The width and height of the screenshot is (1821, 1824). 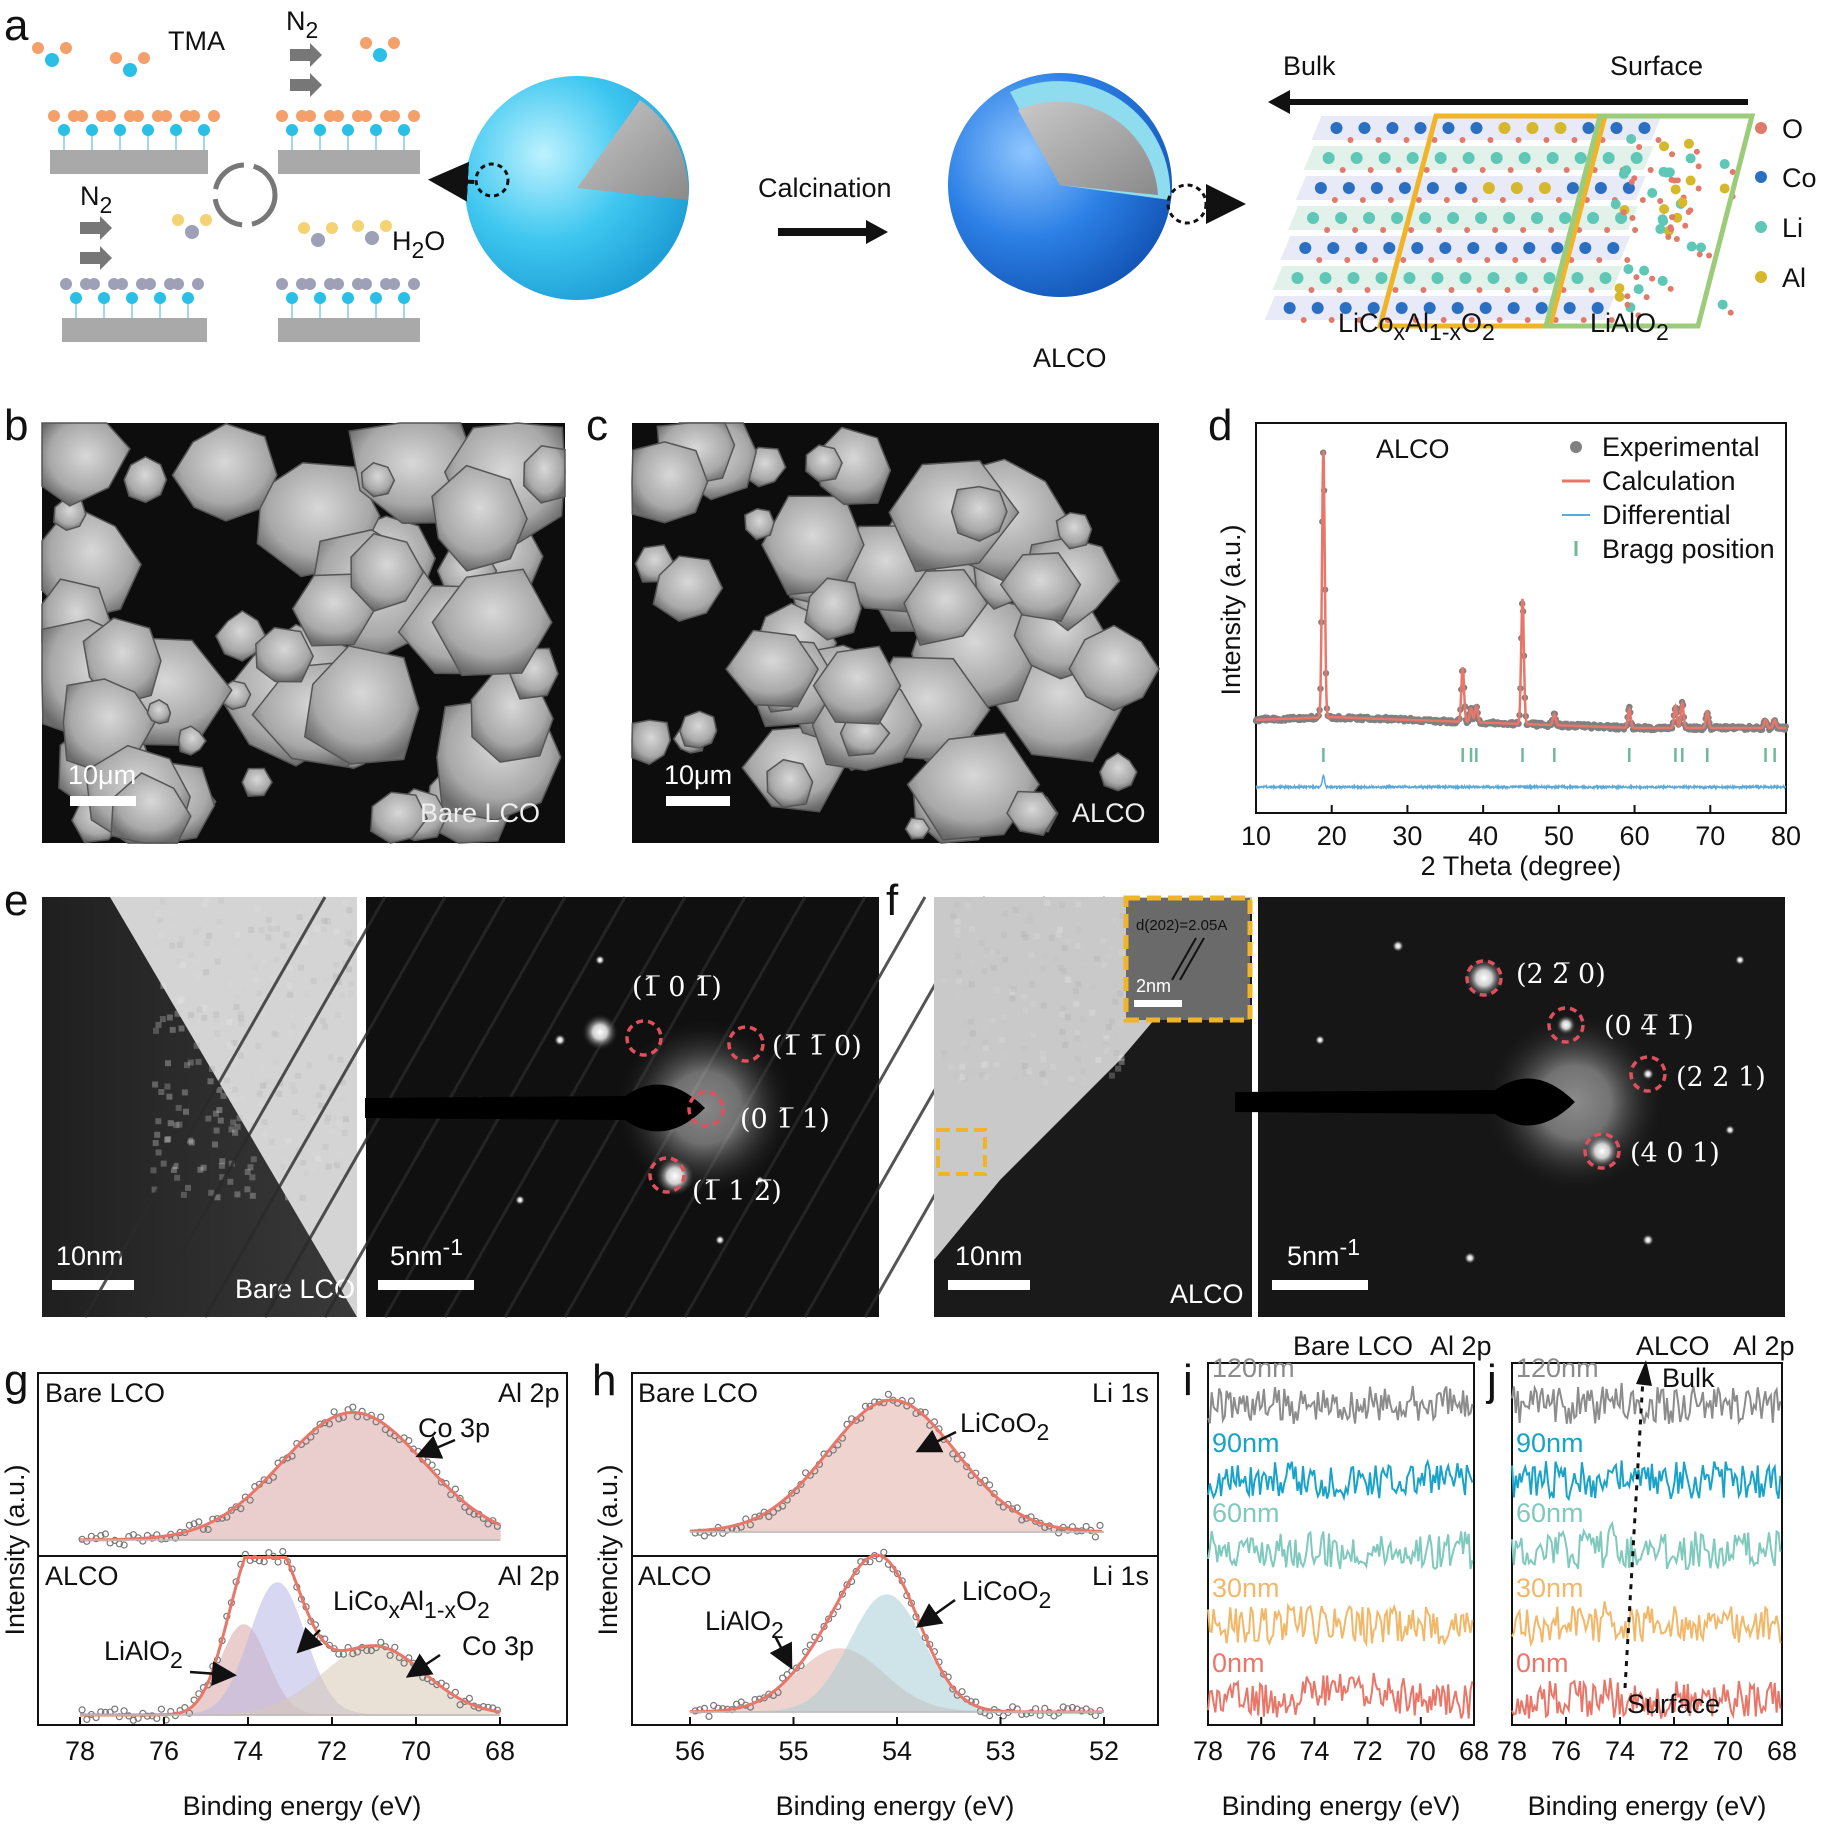 I want to click on sphere-cut-face, so click(x=633, y=150).